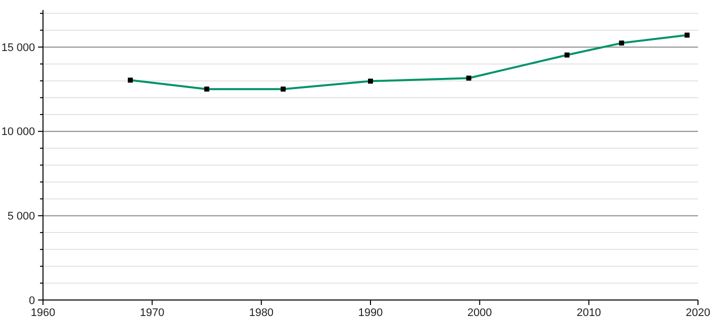  Describe the element at coordinates (370, 313) in the screenshot. I see `x-tick-label: 1990` at that location.